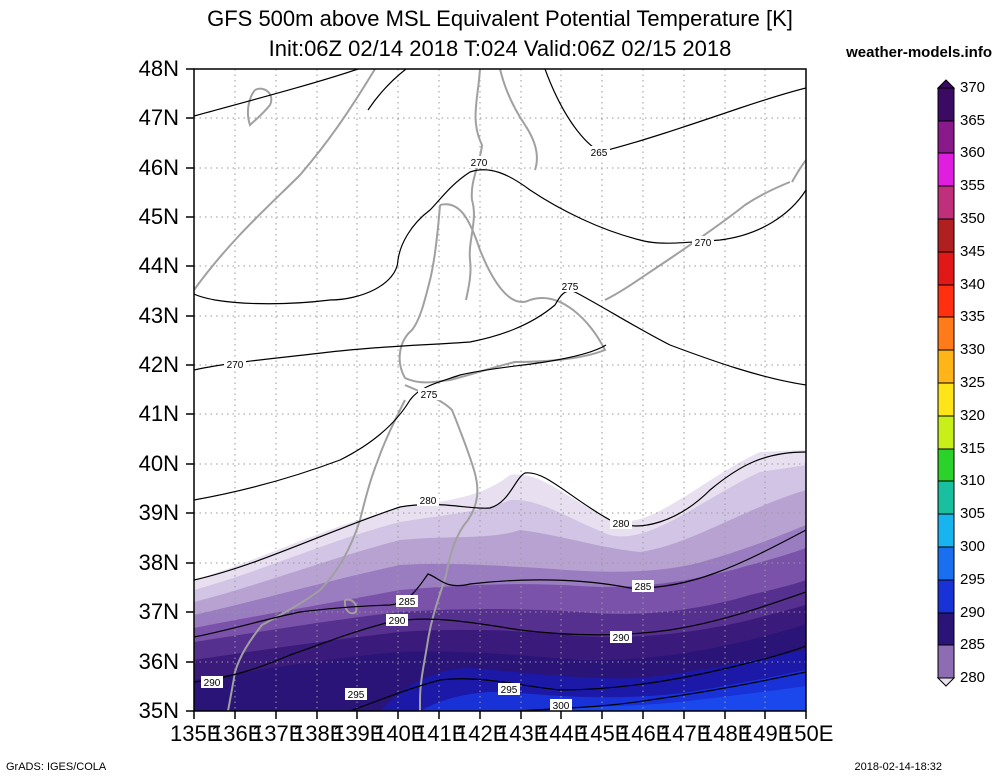 The image size is (1000, 779). I want to click on colorbar-label: 290, so click(973, 612).